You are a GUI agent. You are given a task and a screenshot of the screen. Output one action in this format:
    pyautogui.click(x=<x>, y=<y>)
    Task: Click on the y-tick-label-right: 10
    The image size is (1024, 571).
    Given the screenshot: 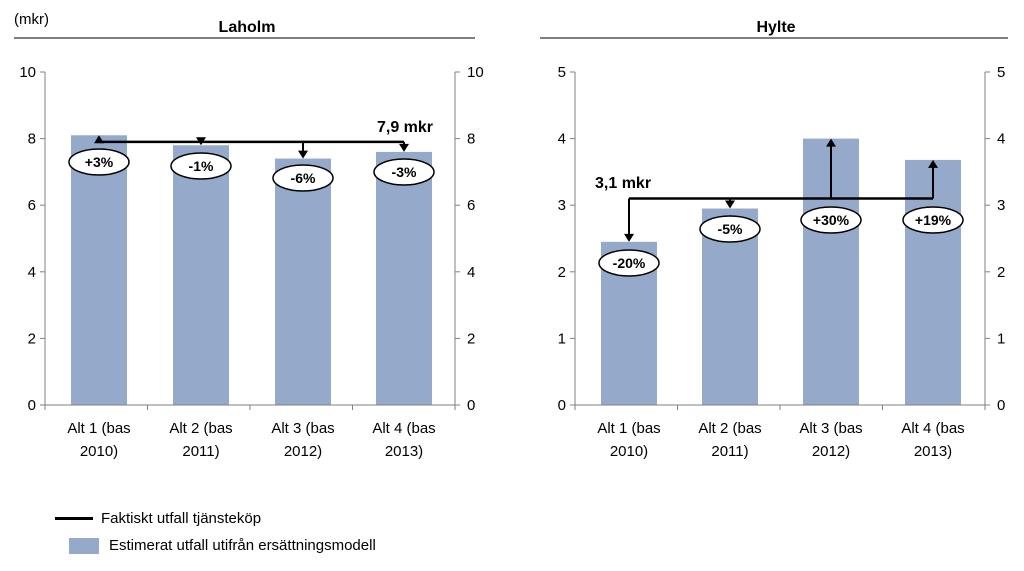 What is the action you would take?
    pyautogui.click(x=475, y=72)
    